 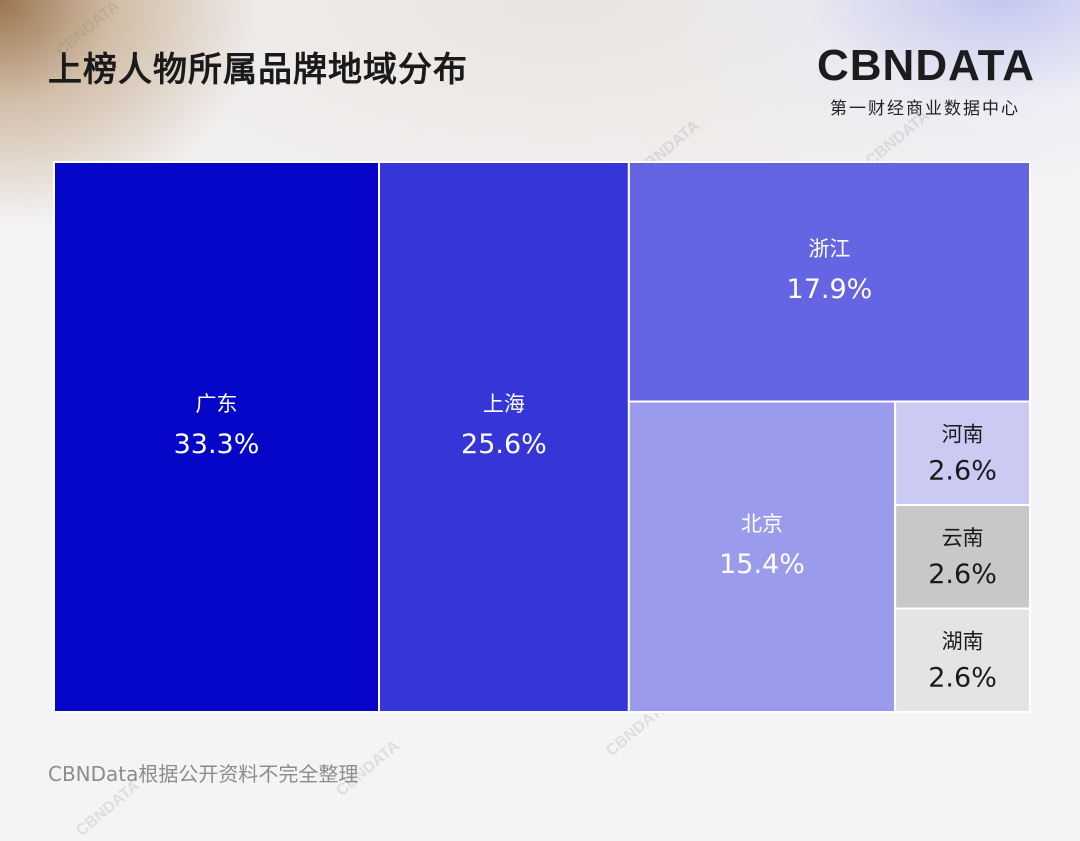 I want to click on logo-wordmark: CBNDATA, so click(x=926, y=65).